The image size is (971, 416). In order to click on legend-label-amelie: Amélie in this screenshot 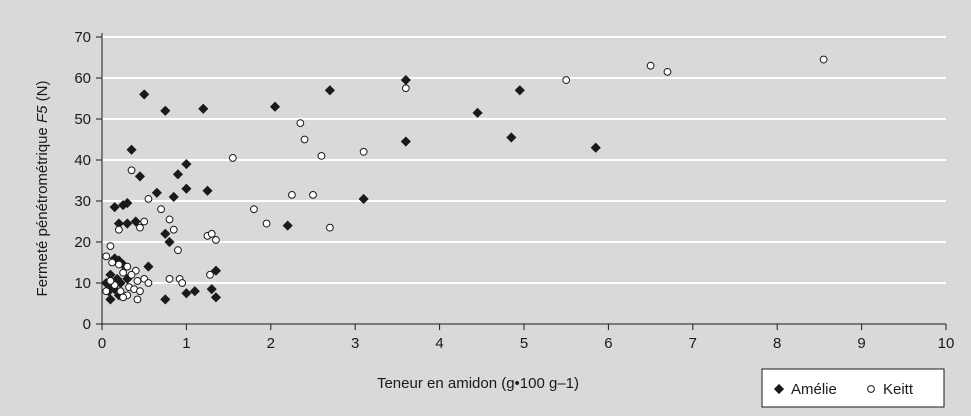, I will do `click(814, 389)`.